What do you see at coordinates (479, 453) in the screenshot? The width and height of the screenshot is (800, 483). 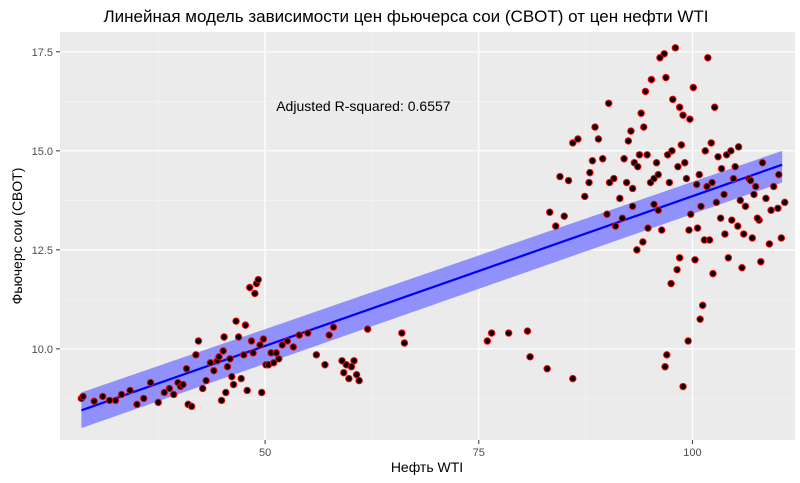 I see `x-tick-label: 75` at bounding box center [479, 453].